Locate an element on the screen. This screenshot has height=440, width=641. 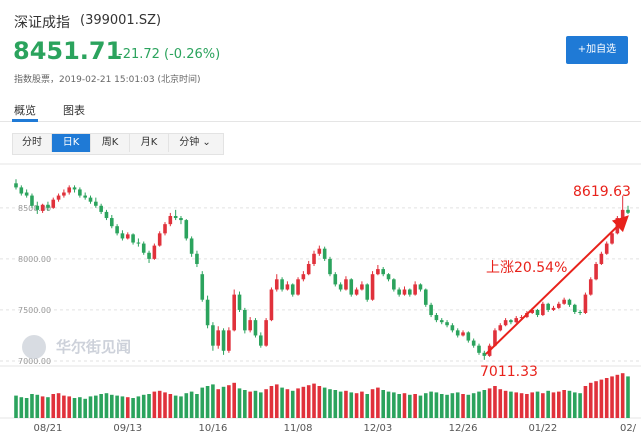
change: -21.72 (-0.26%) is located at coordinates (169, 54).